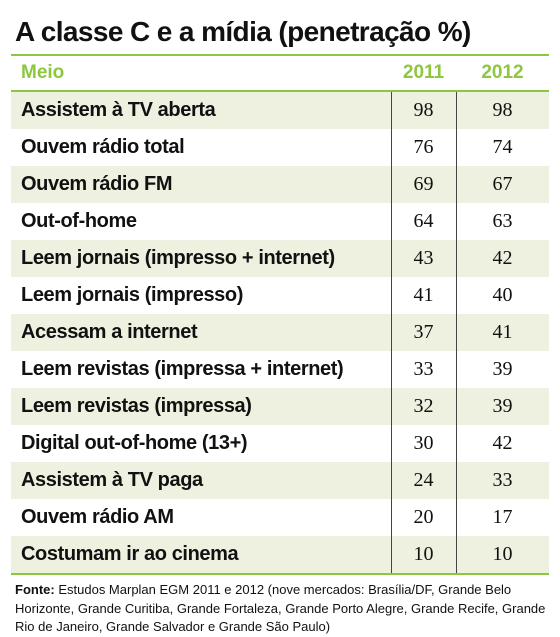 The height and width of the screenshot is (637, 560). Describe the element at coordinates (43, 72) in the screenshot. I see `column-header-meio: Meio` at that location.